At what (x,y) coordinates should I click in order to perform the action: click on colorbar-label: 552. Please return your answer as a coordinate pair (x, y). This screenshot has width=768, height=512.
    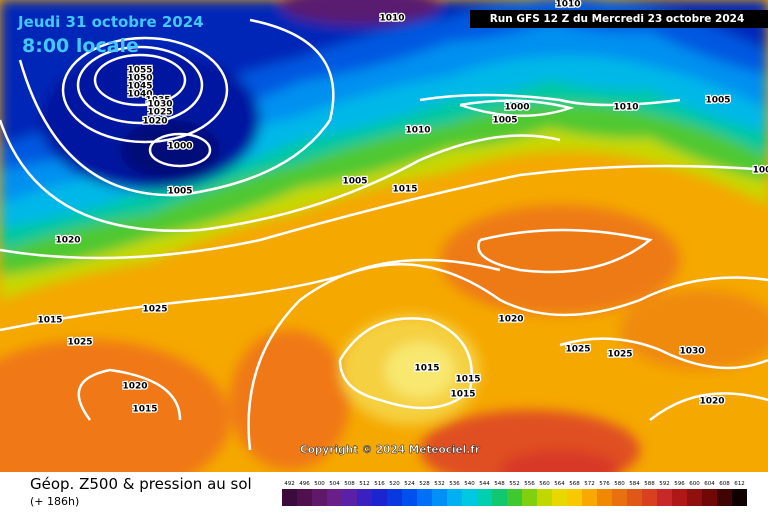
    Looking at the image, I should click on (514, 484).